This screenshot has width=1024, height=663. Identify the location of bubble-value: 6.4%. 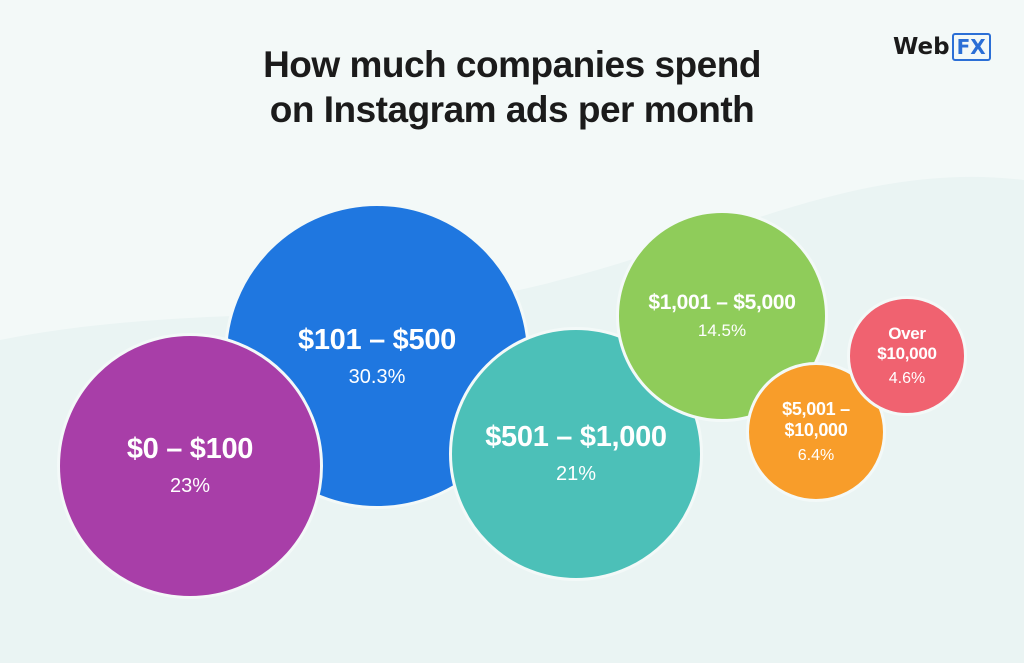
(816, 455).